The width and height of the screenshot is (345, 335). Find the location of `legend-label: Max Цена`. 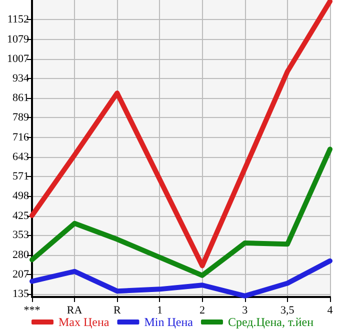

legend-label: Max Цена is located at coordinates (84, 322).